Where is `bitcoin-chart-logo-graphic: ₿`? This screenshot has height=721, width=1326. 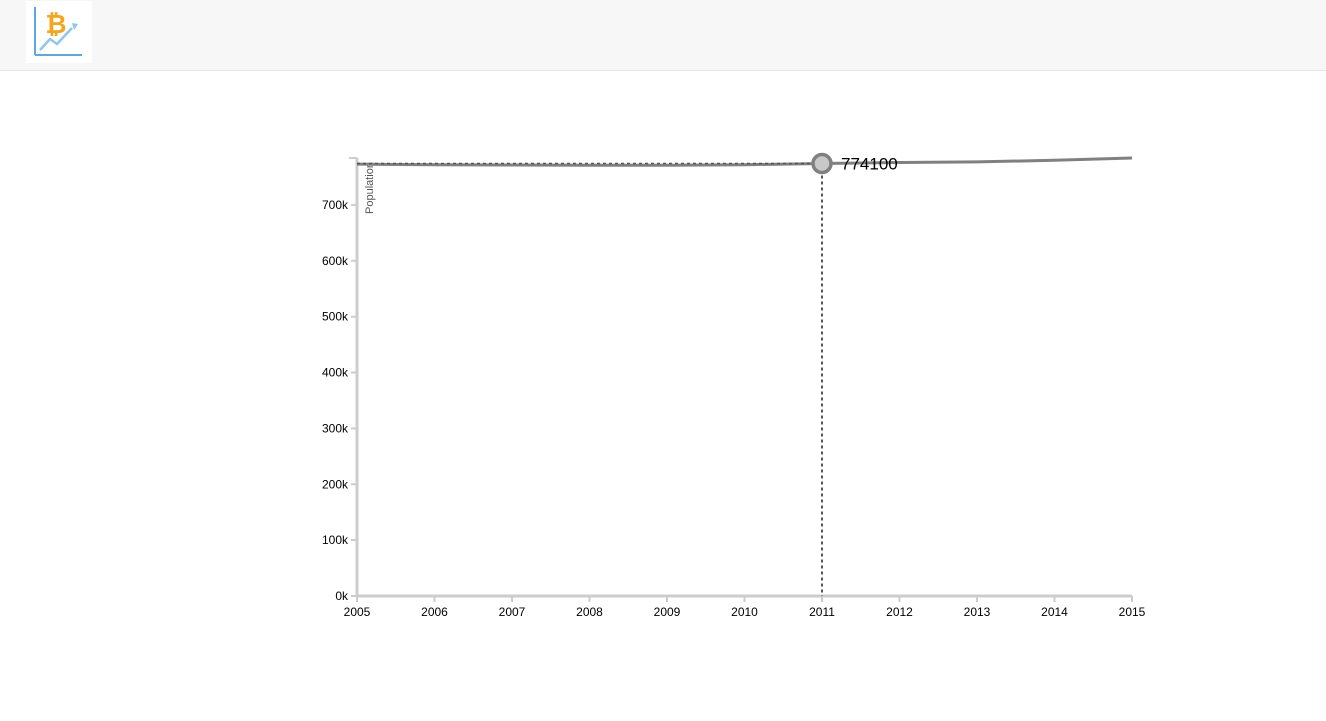
bitcoin-chart-logo-graphic: ₿ is located at coordinates (58, 31).